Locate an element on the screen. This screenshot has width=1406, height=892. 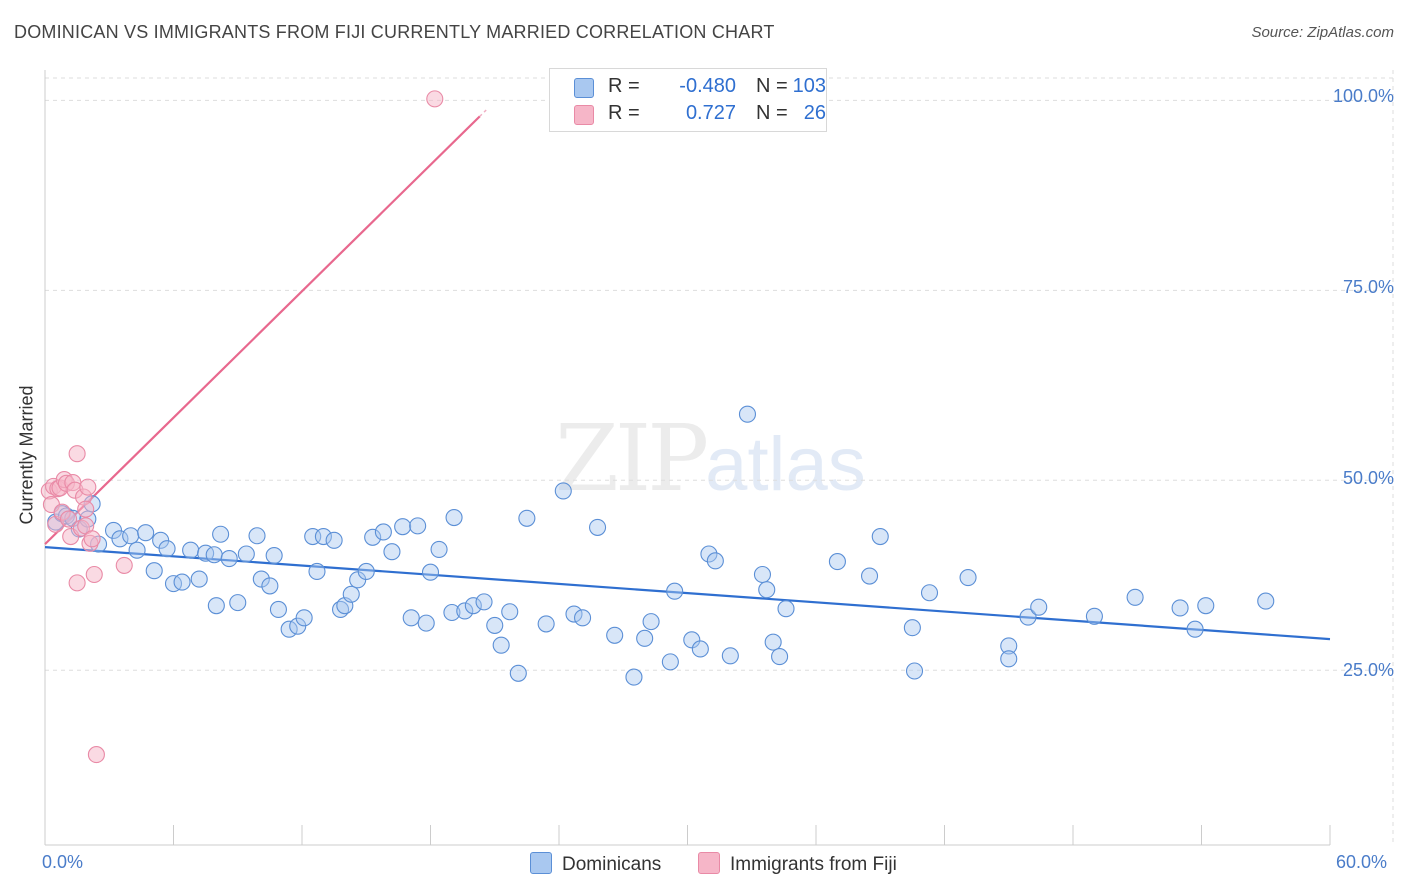
legend-n-value: 26 is located at coordinates (814, 113).